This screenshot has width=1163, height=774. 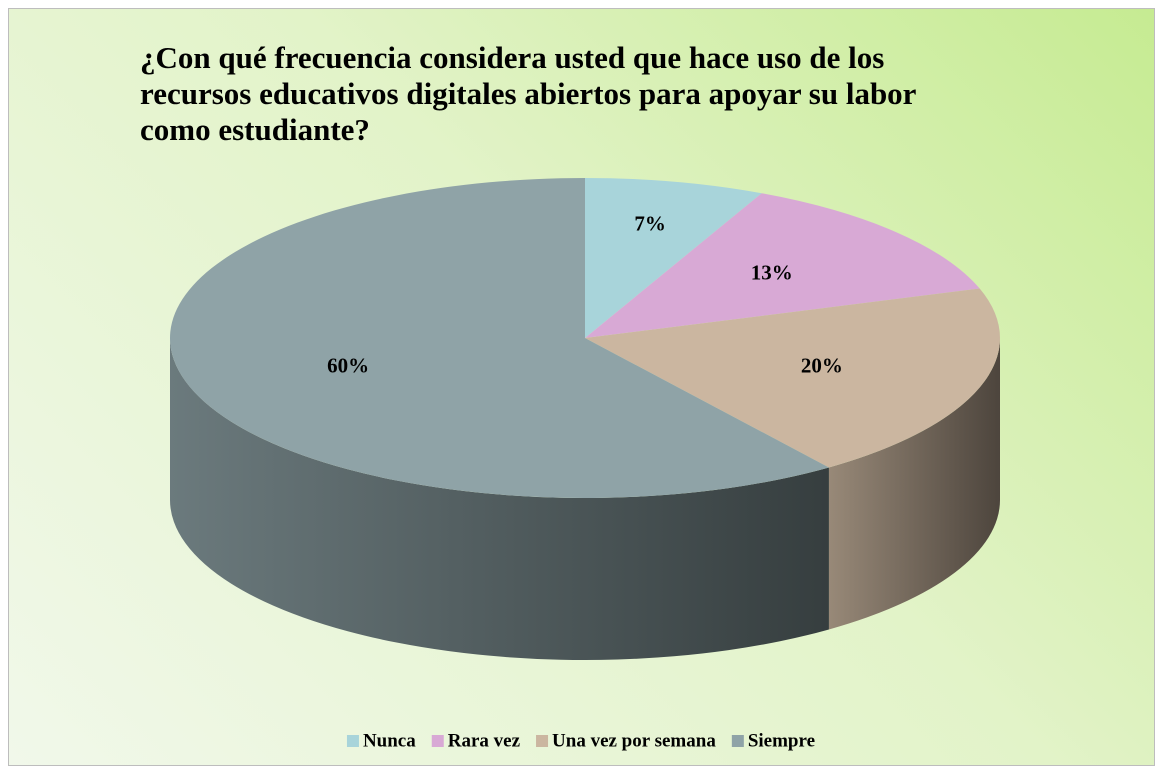 What do you see at coordinates (650, 223) in the screenshot?
I see `data-label: 7%` at bounding box center [650, 223].